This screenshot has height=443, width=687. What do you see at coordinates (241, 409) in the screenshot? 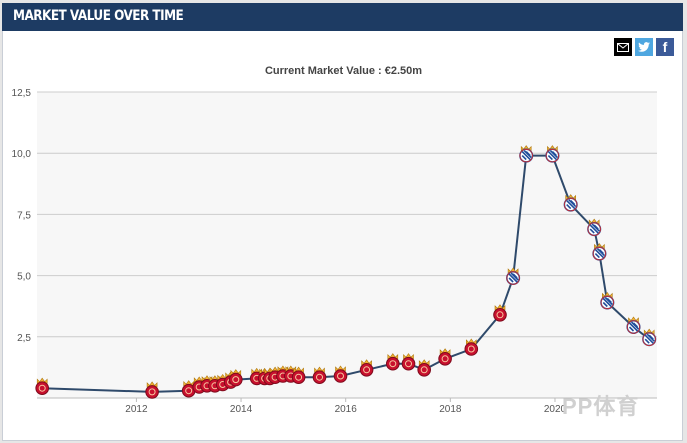
I see `x-tick-label: 2014` at bounding box center [241, 409].